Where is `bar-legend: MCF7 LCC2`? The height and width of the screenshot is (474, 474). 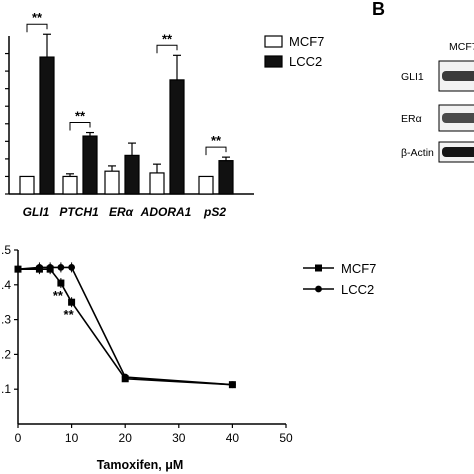
bar-legend: MCF7 LCC2 is located at coordinates (294, 51).